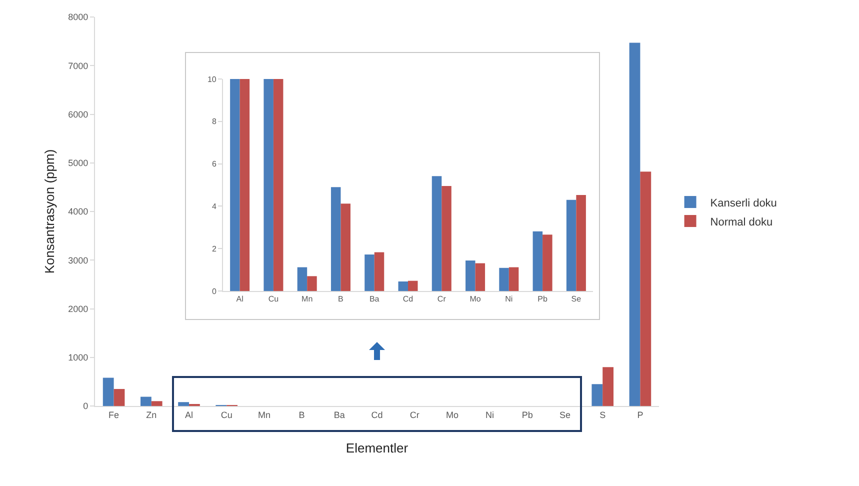  I want to click on y-tick-label: 7000, so click(78, 65).